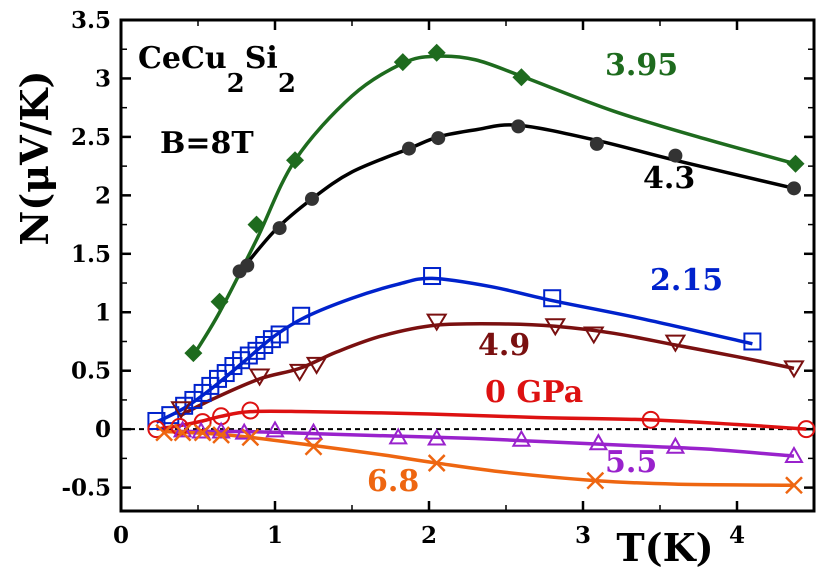 This screenshot has height=574, width=830. Describe the element at coordinates (34, 158) in the screenshot. I see `y-axis-label: N(μV/K)` at that location.